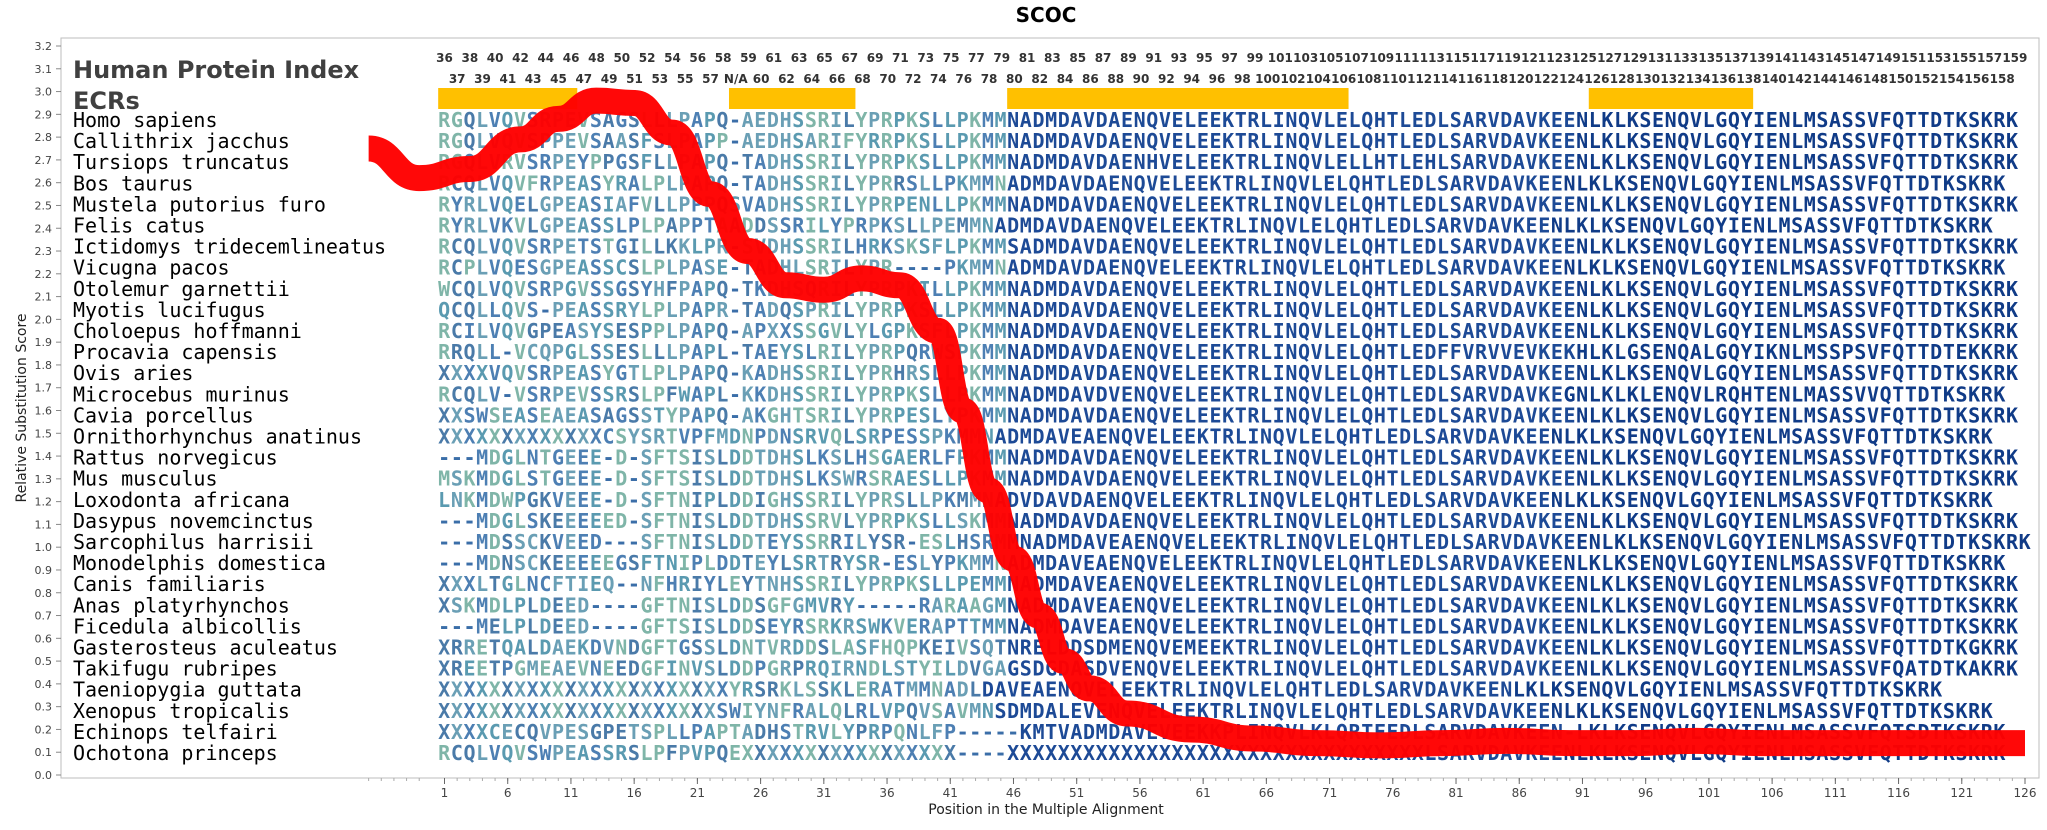 The image size is (2047, 830). Describe the element at coordinates (837, 79) in the screenshot. I see `protein-index-label: 66` at that location.